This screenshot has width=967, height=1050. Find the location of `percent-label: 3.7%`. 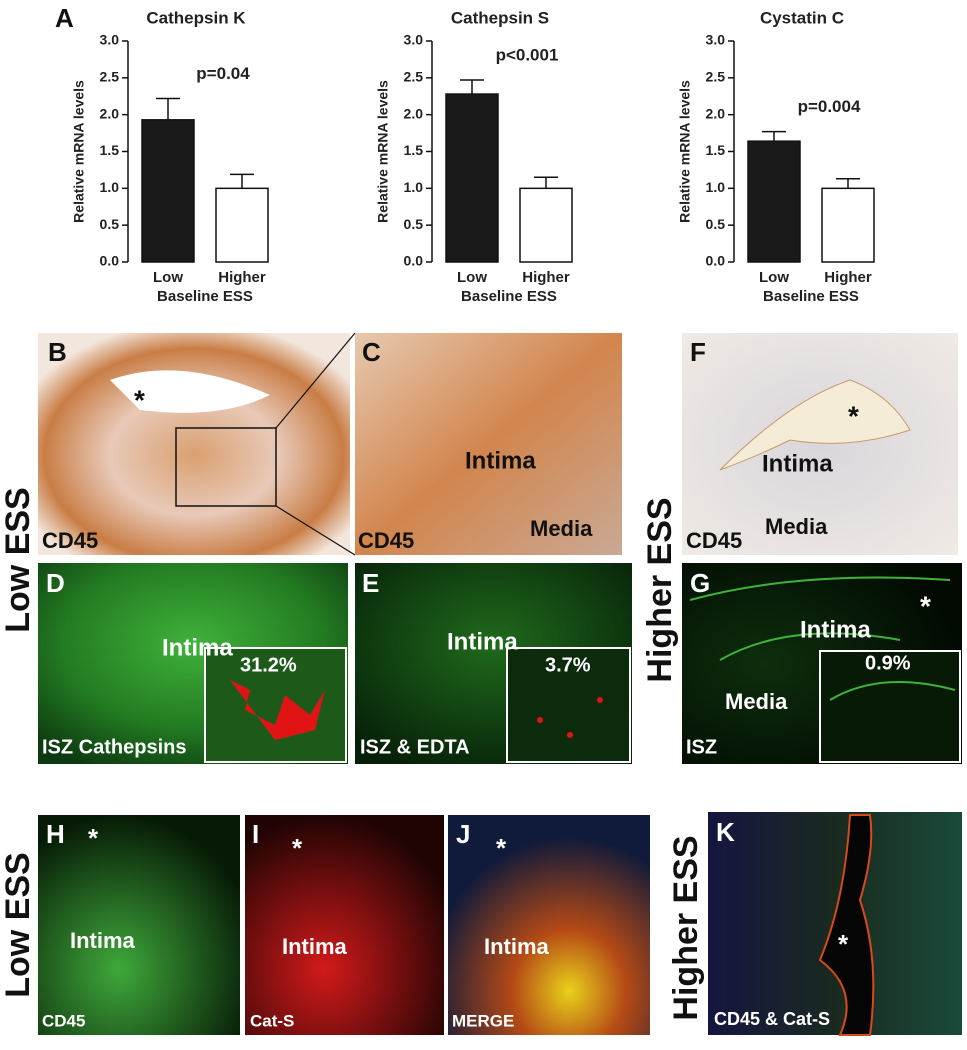

percent-label: 3.7% is located at coordinates (568, 665).